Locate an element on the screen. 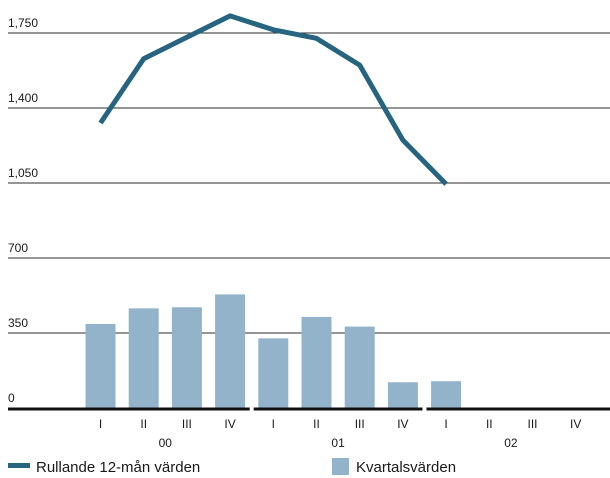 The image size is (610, 478). y-tick-label: 1,750 is located at coordinates (23, 23).